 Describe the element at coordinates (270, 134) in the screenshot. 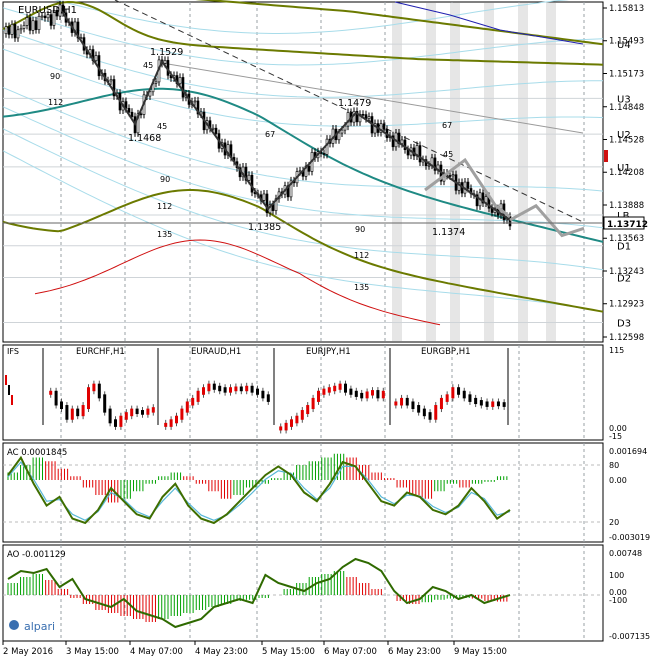

I see `fan-angle-label: 67` at that location.